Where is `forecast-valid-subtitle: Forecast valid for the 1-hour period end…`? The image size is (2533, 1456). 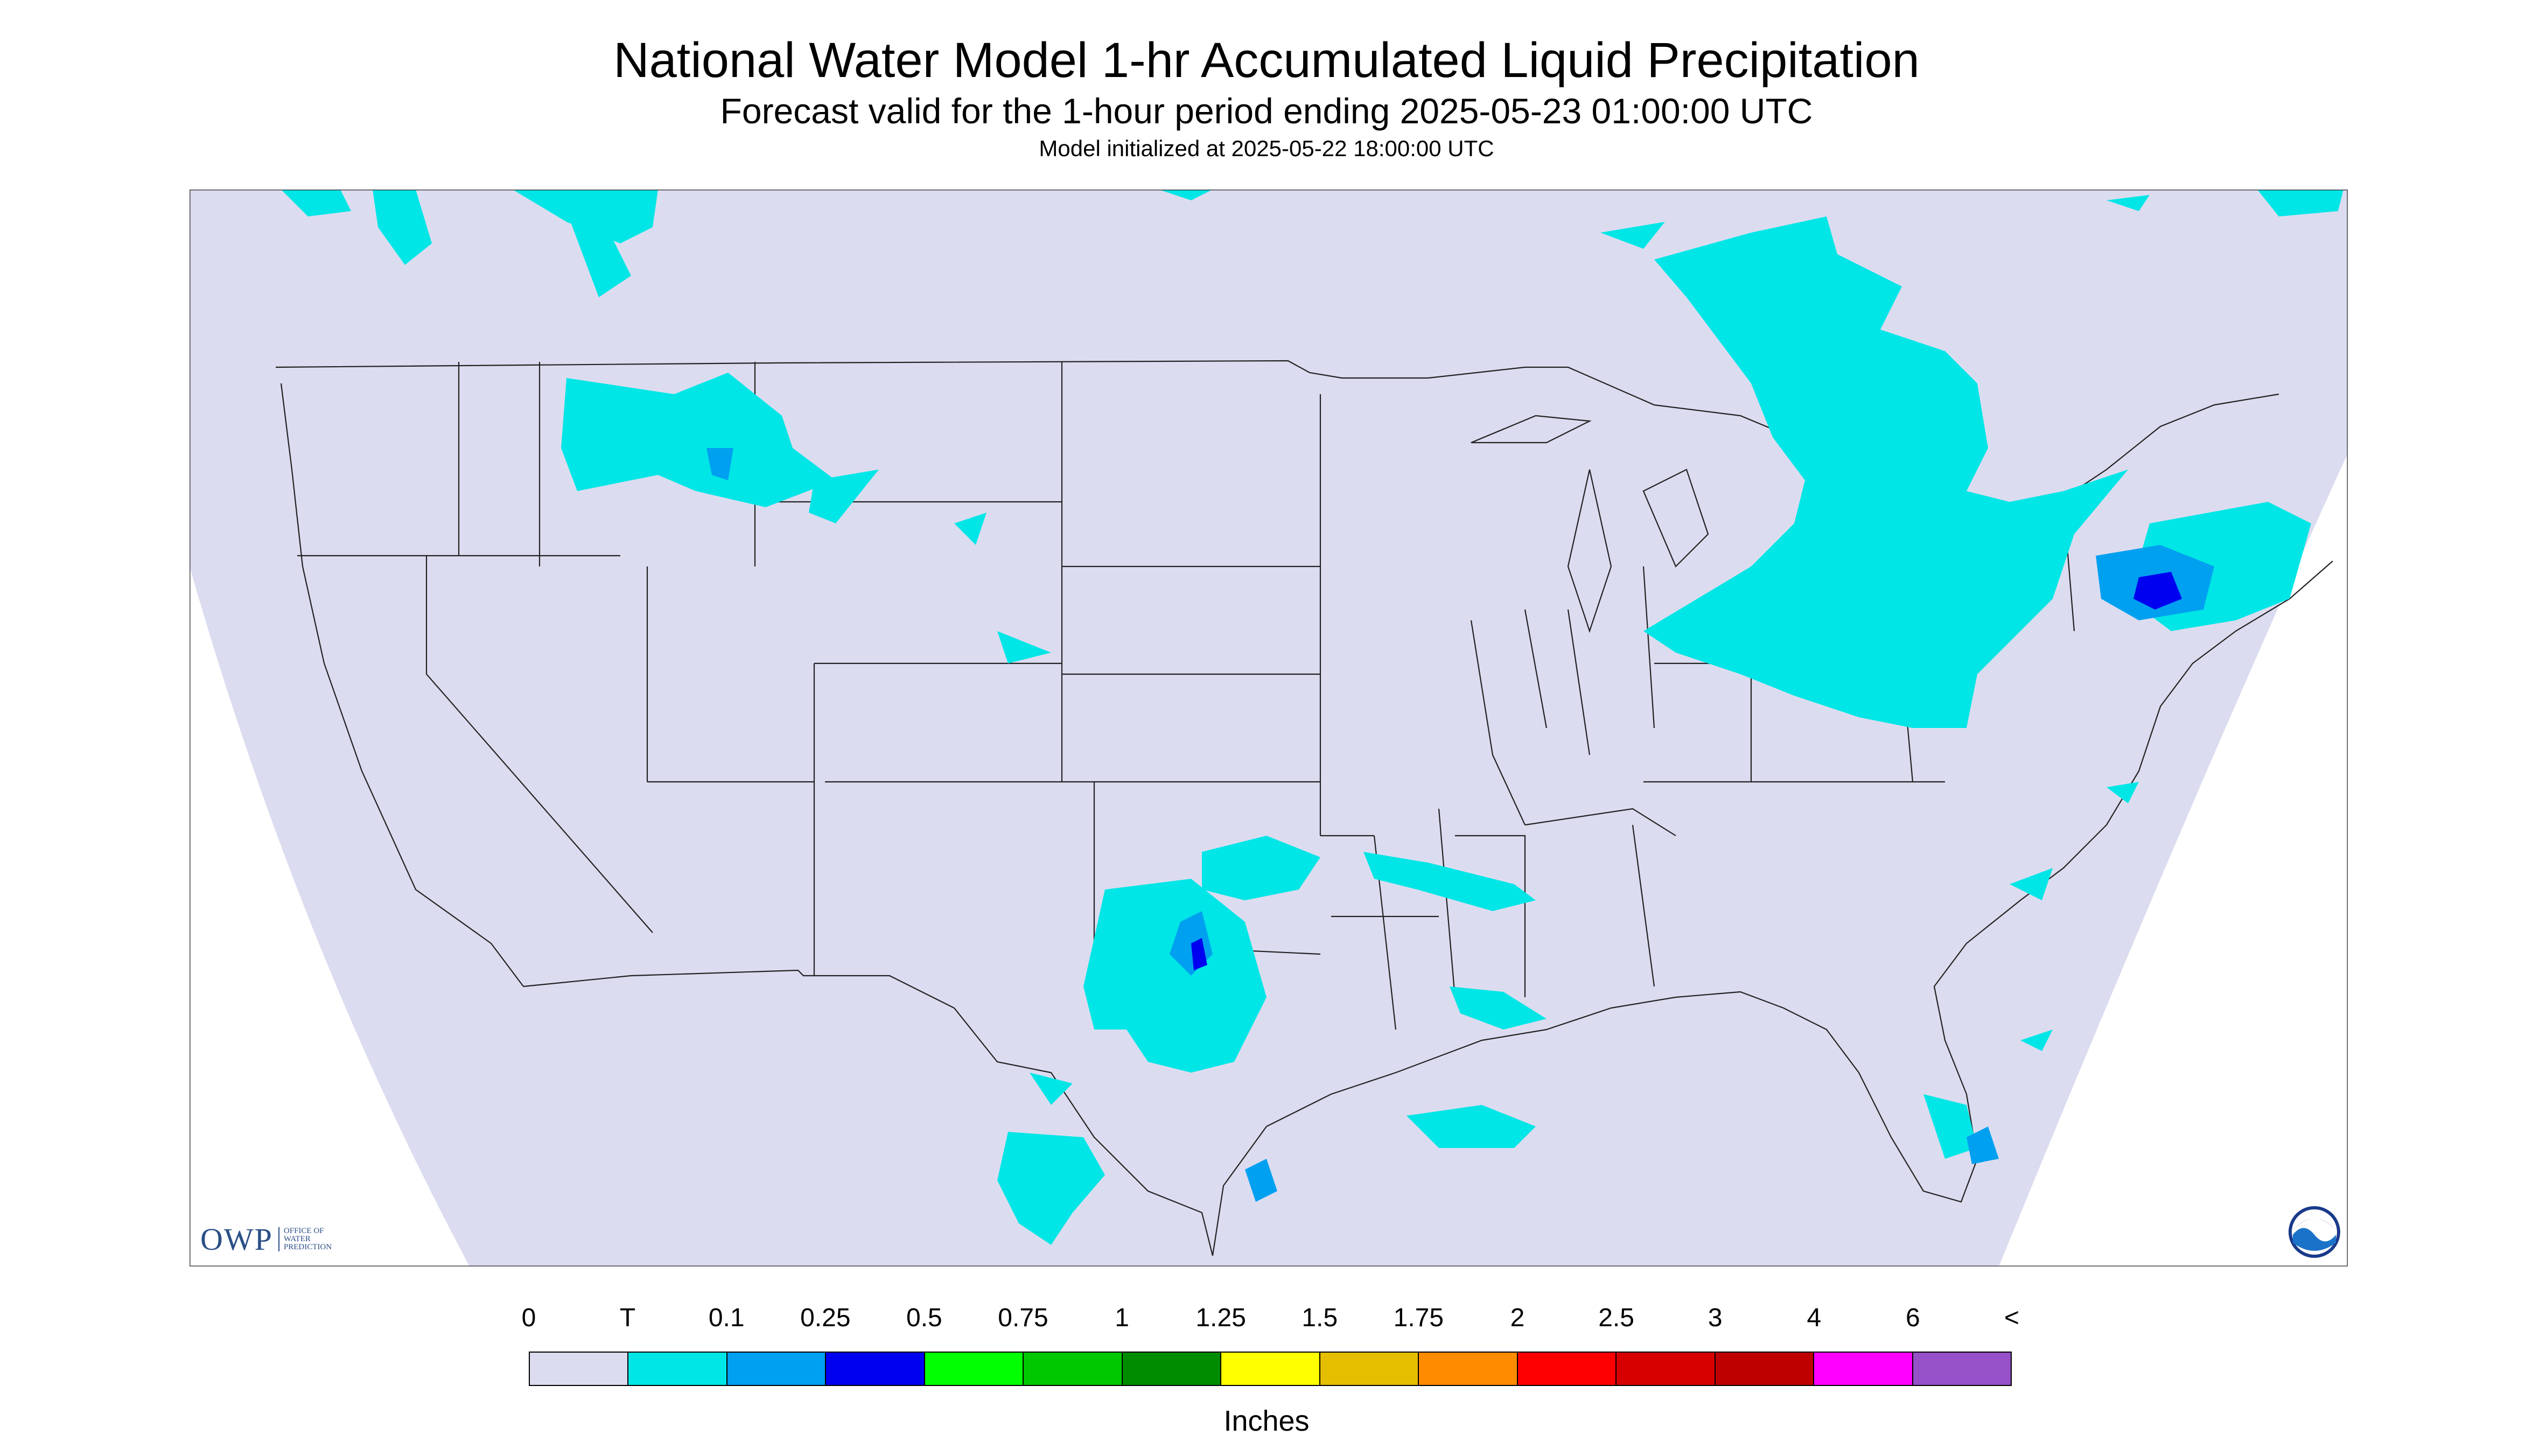
forecast-valid-subtitle: Forecast valid for the 1-hour period end… is located at coordinates (1266, 111).